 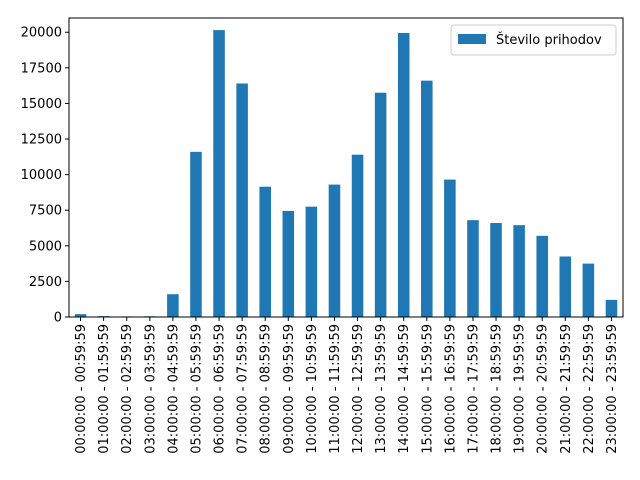 What do you see at coordinates (497, 389) in the screenshot?
I see `x-tick-label-18: 18:00:00 - 18:59:59` at bounding box center [497, 389].